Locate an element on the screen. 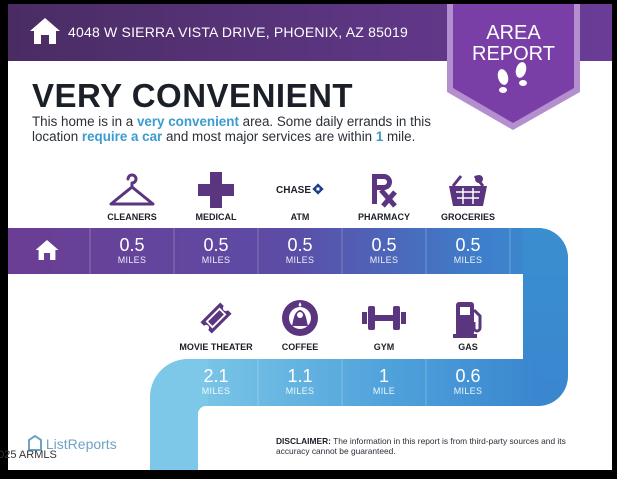 The image size is (617, 479). category-label-groceries: GROCERIES is located at coordinates (467, 217).